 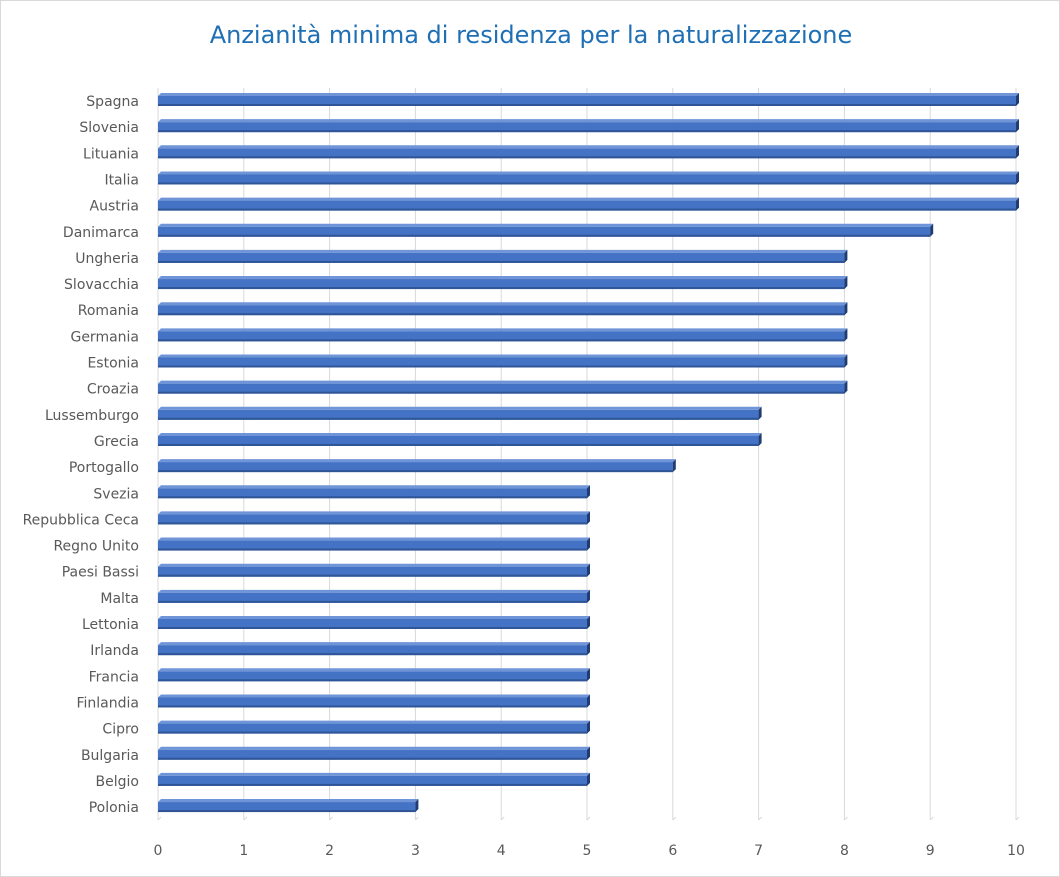 I want to click on category-label: Romania, so click(x=108, y=311).